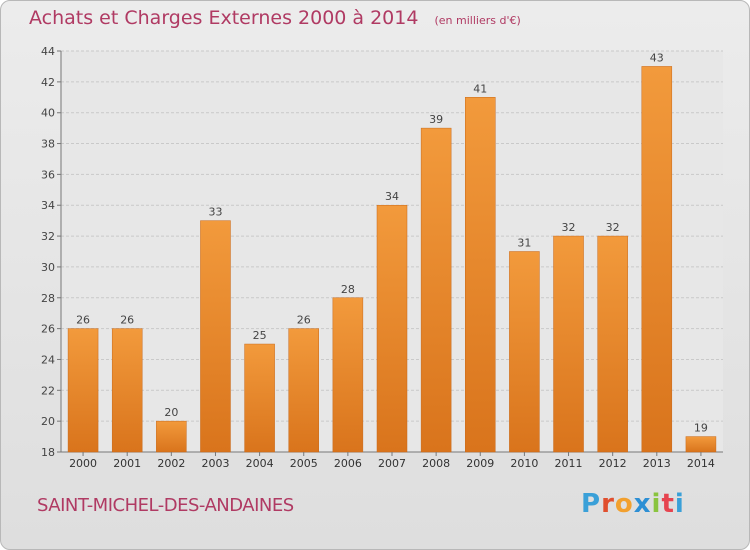  I want to click on y-tick-label: 38, so click(48, 144).